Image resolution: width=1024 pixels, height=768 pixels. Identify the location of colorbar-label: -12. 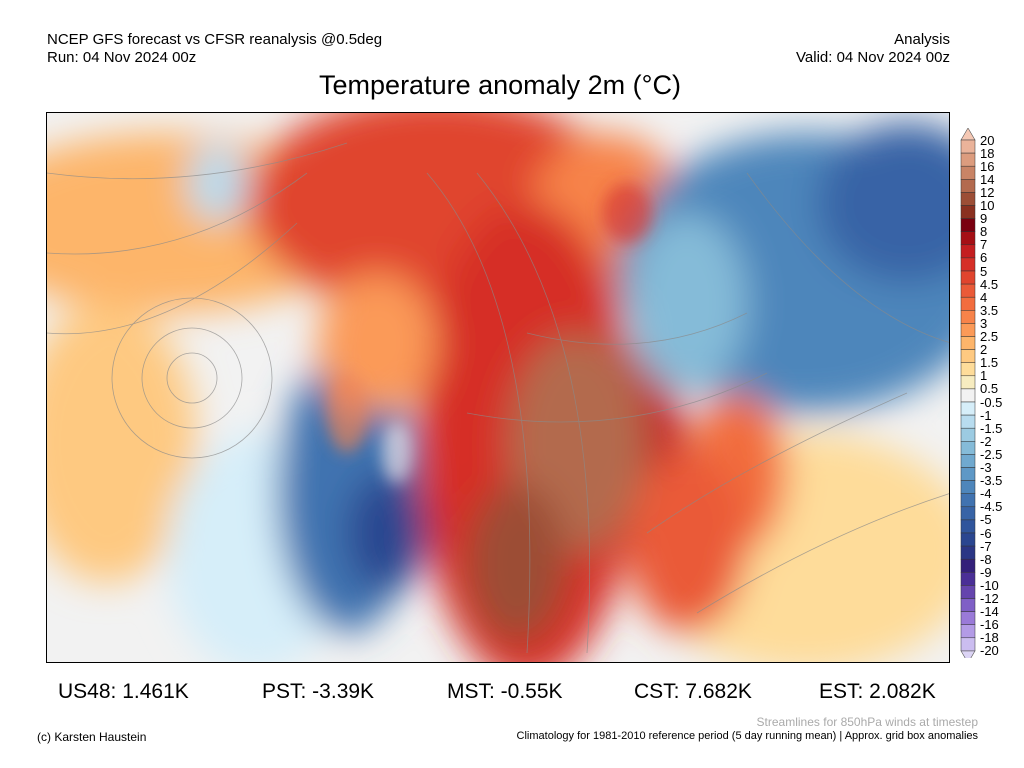
(989, 598).